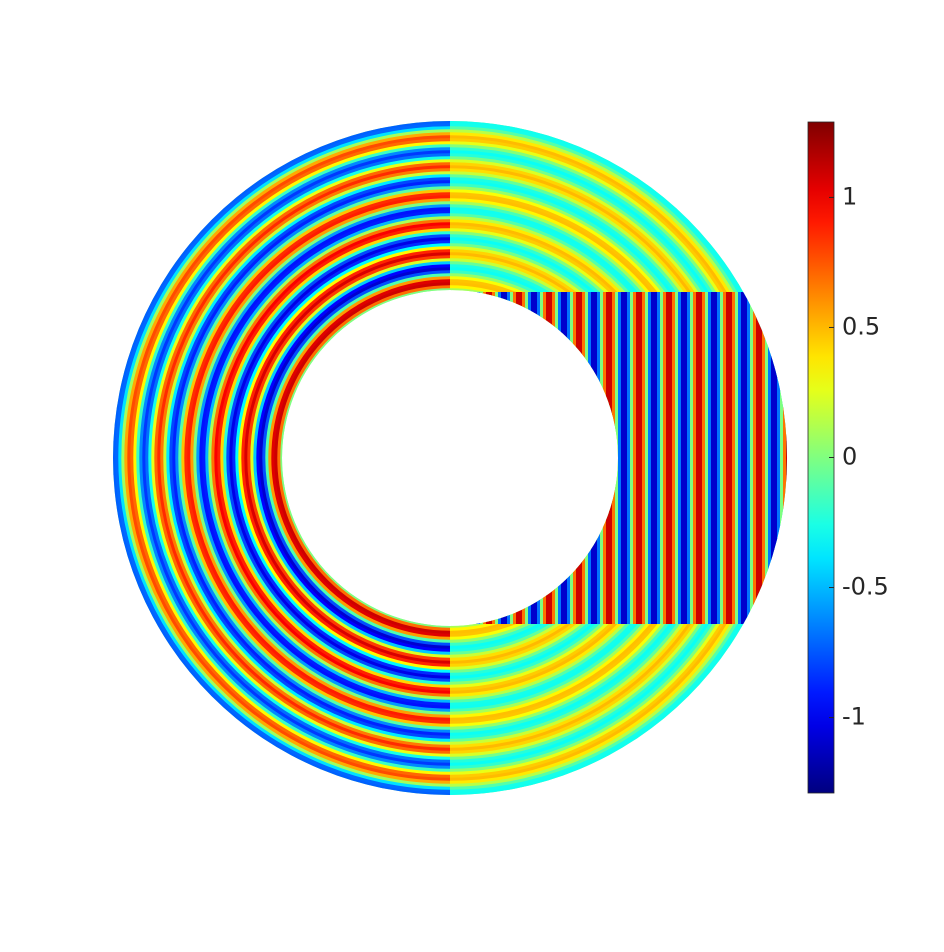 Image resolution: width=944 pixels, height=952 pixels. I want to click on colorbar: -1 -0.5 0 0.5 1, so click(848, 457).